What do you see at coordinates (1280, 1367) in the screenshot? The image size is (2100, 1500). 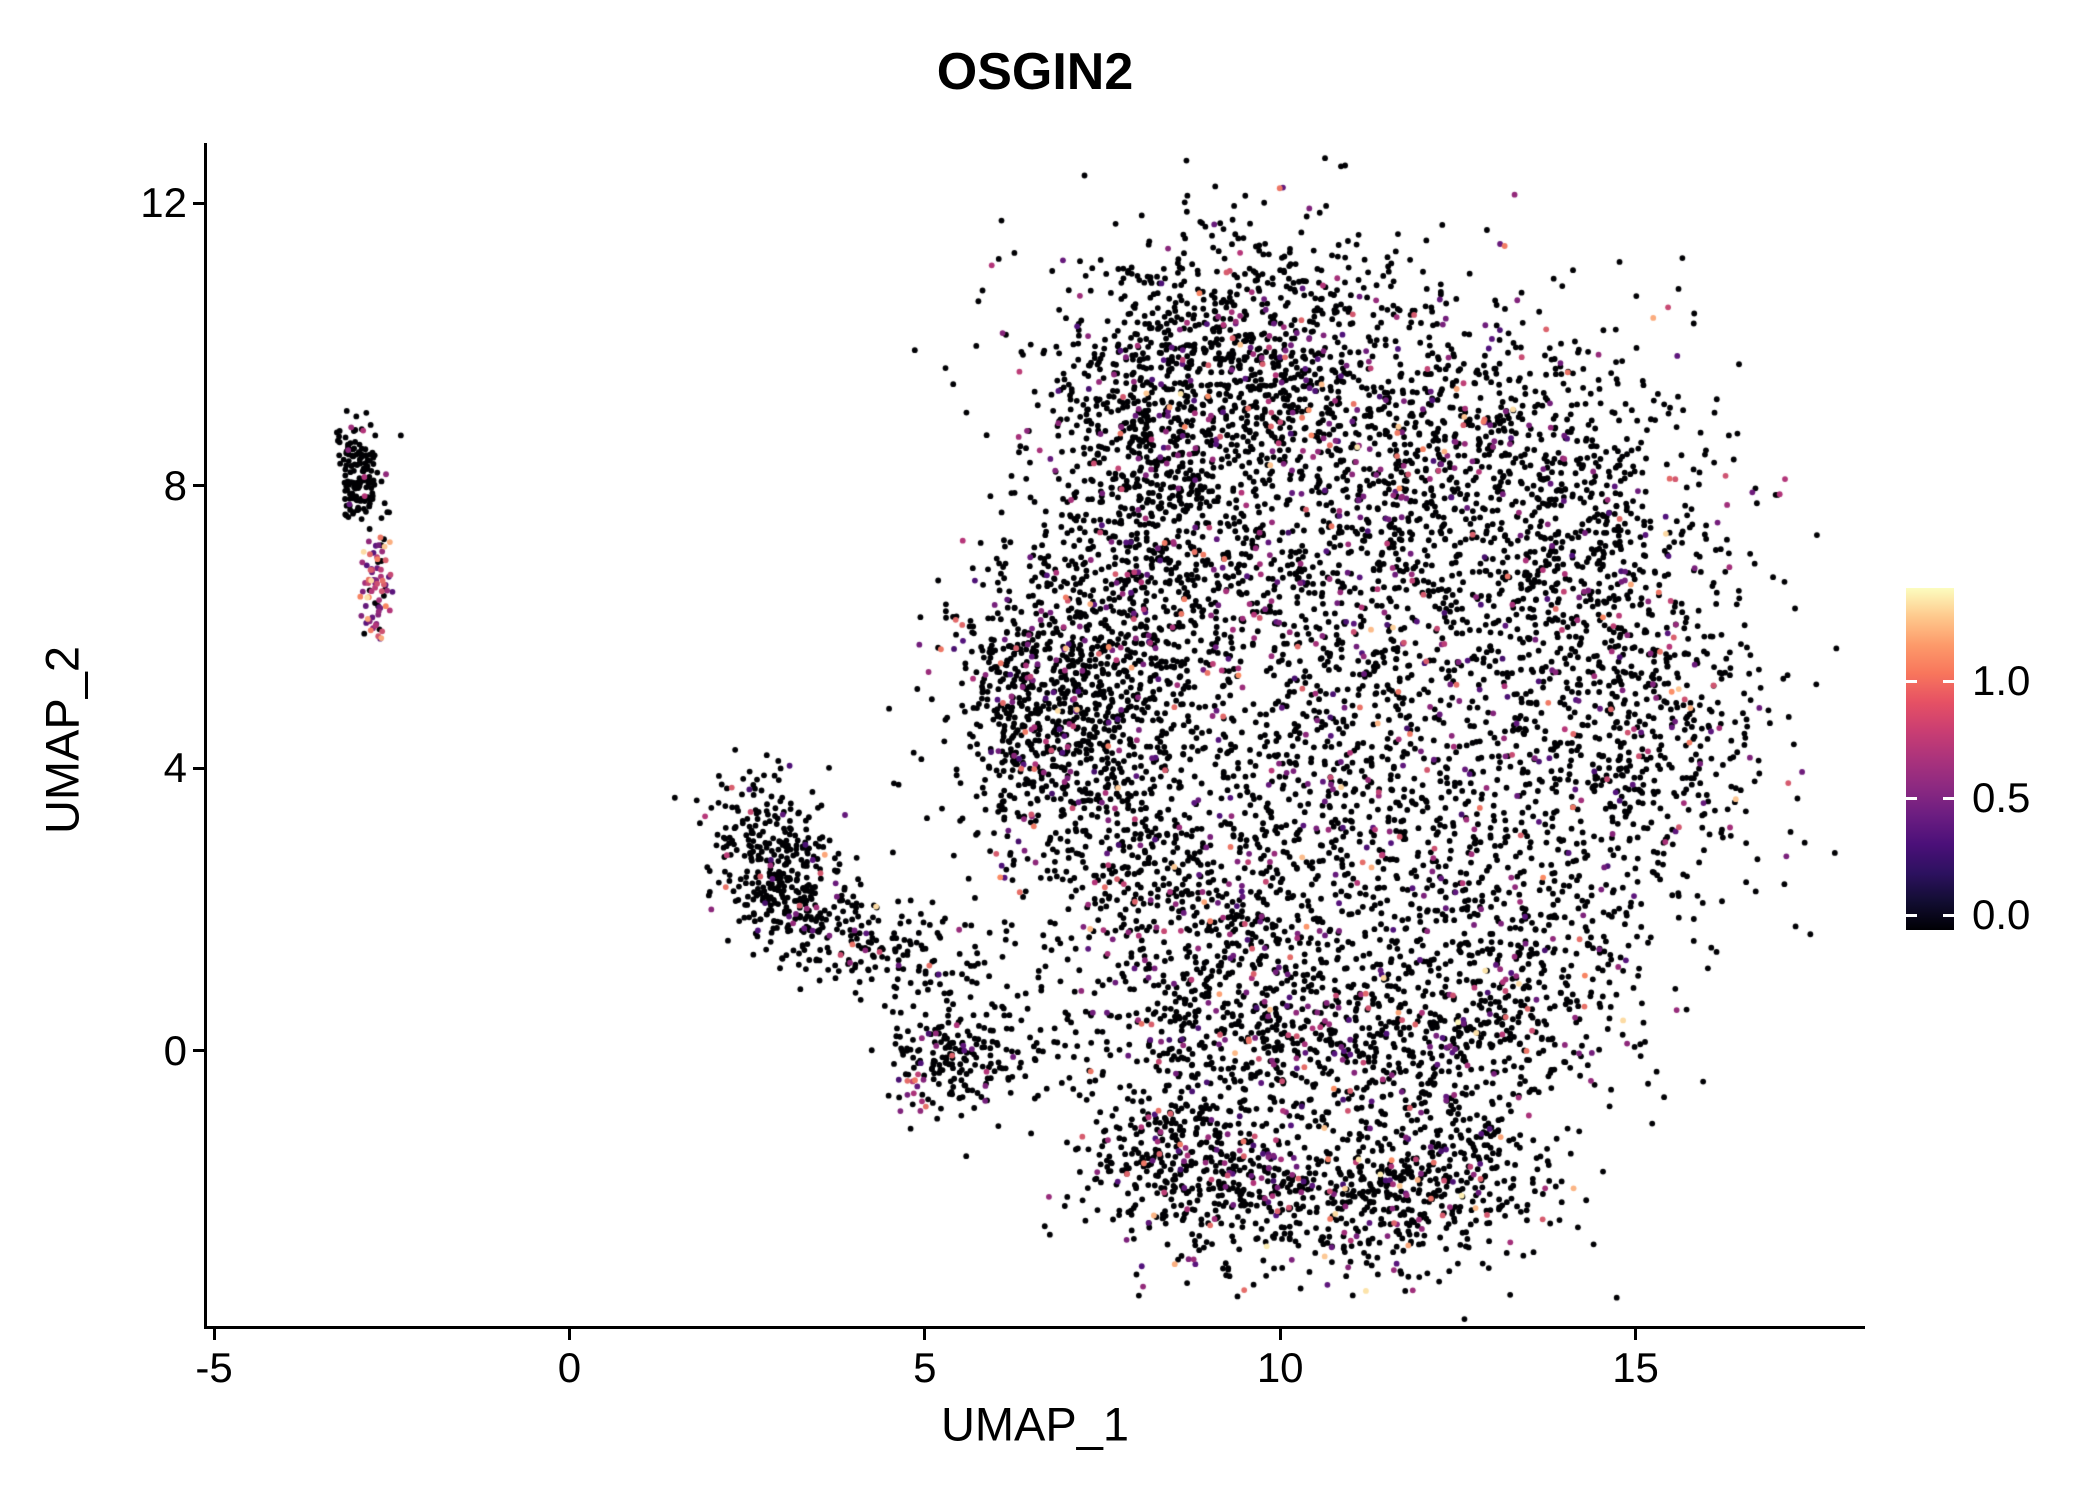 I see `x-tick-label: 10` at bounding box center [1280, 1367].